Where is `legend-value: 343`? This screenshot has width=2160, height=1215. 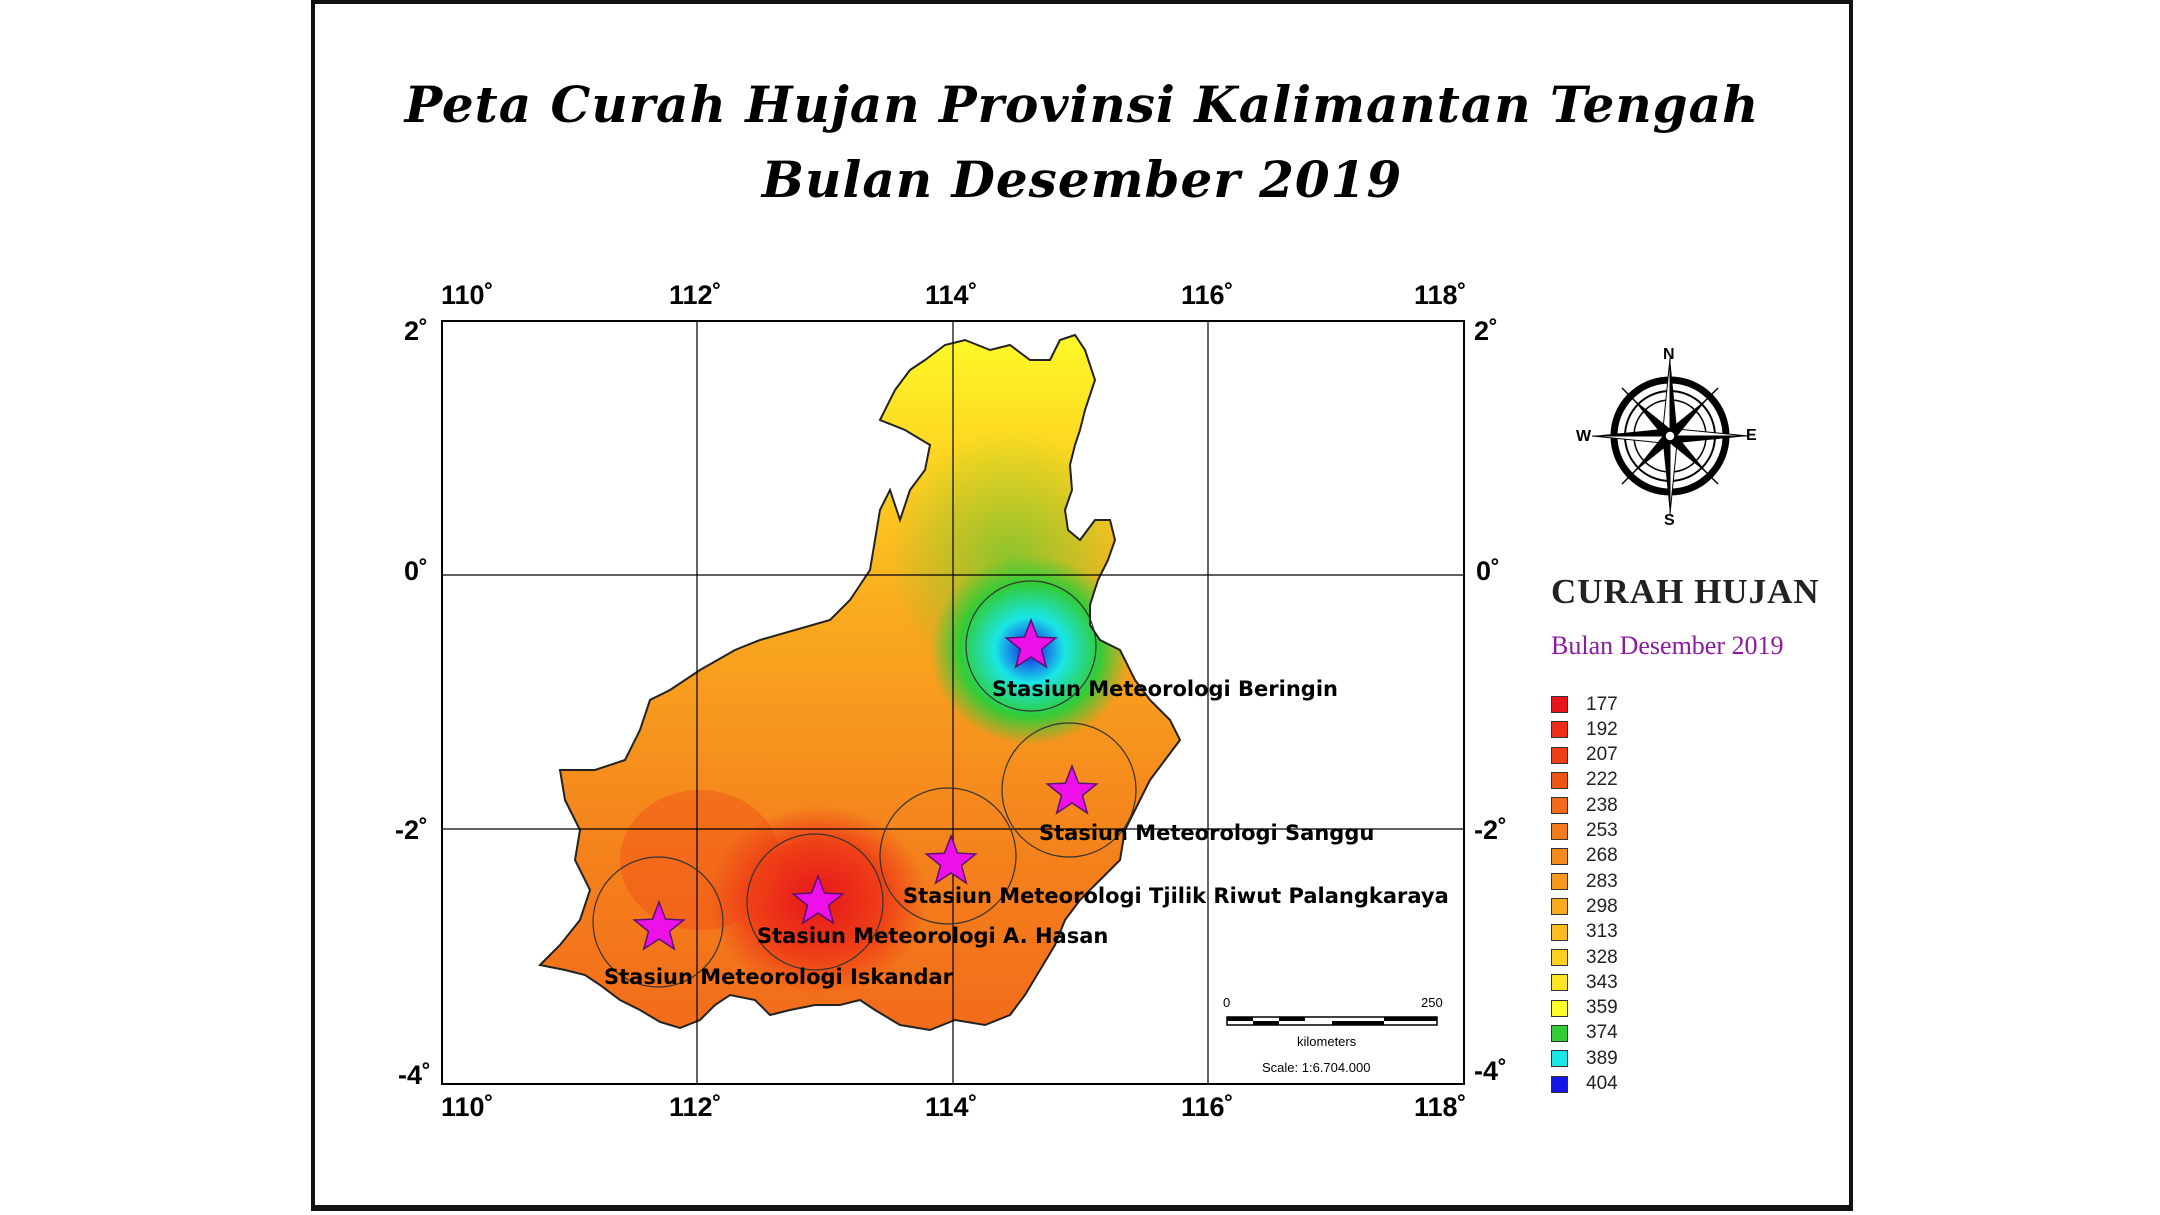
legend-value: 343 is located at coordinates (1602, 982).